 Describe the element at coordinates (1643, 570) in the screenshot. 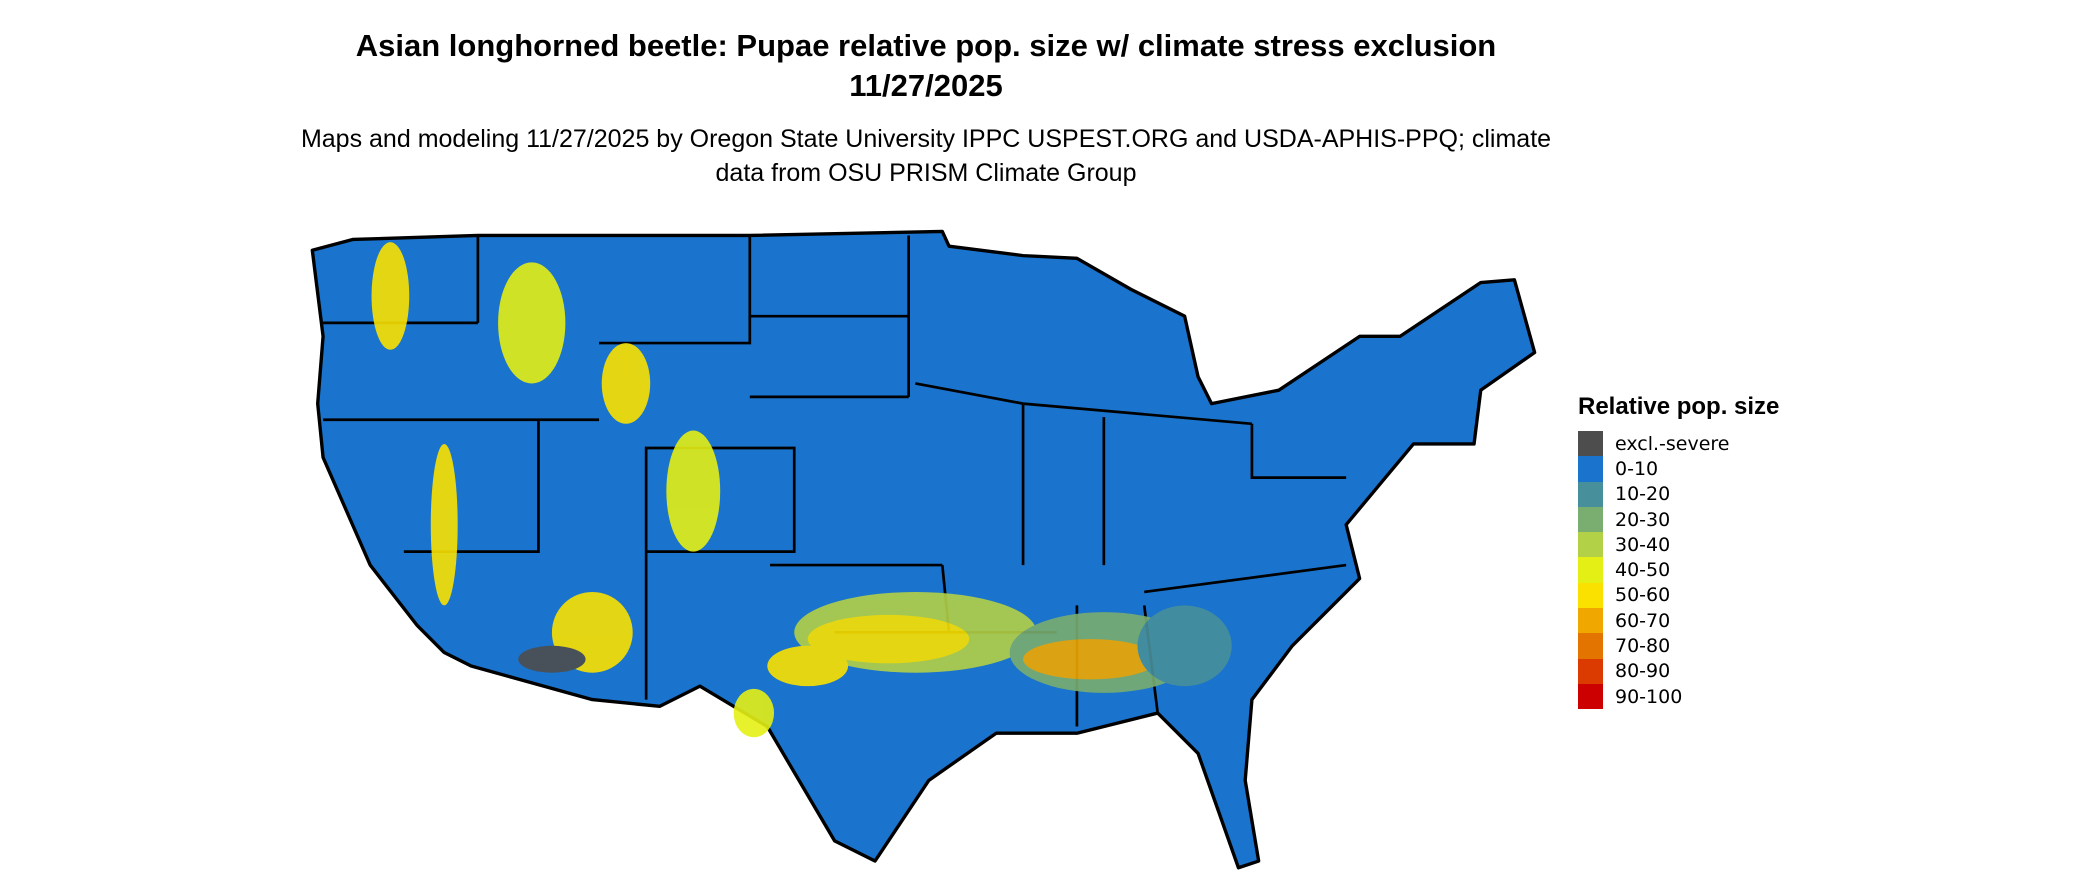

I see `legend-label: 40-50` at that location.